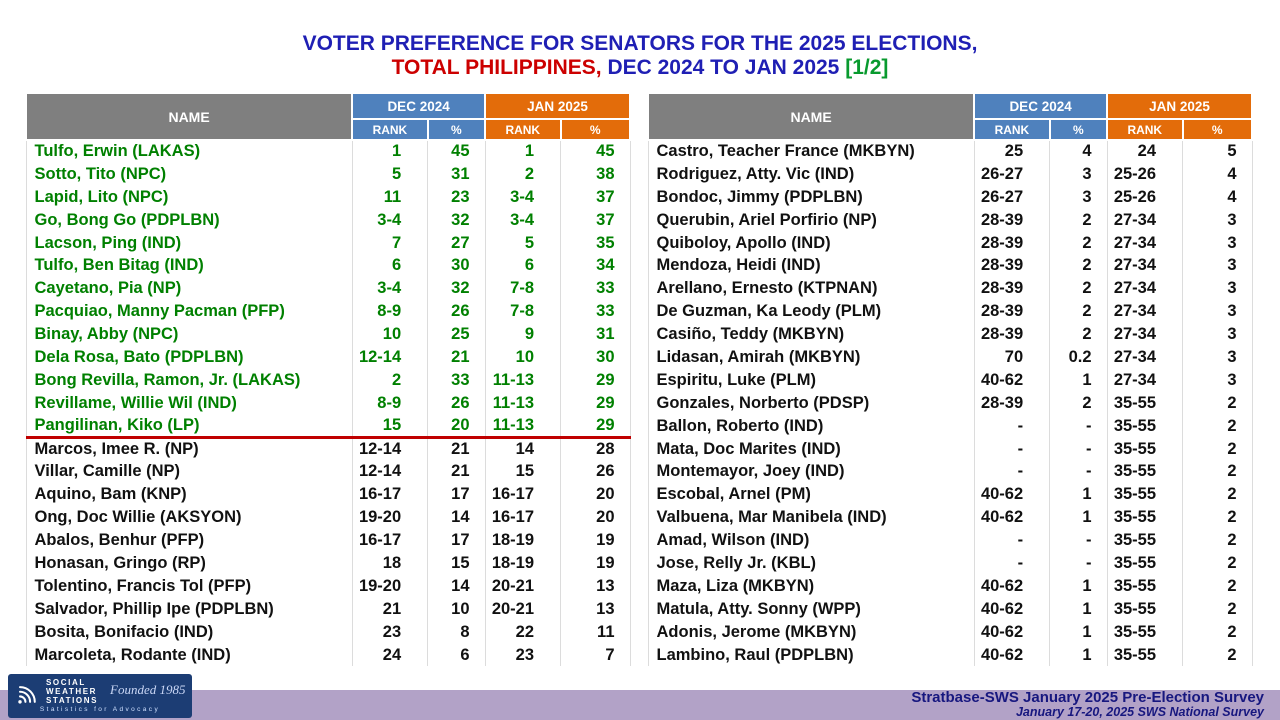 Image resolution: width=1280 pixels, height=720 pixels. Describe the element at coordinates (595, 495) in the screenshot. I see `jan-pct-value: 20` at that location.